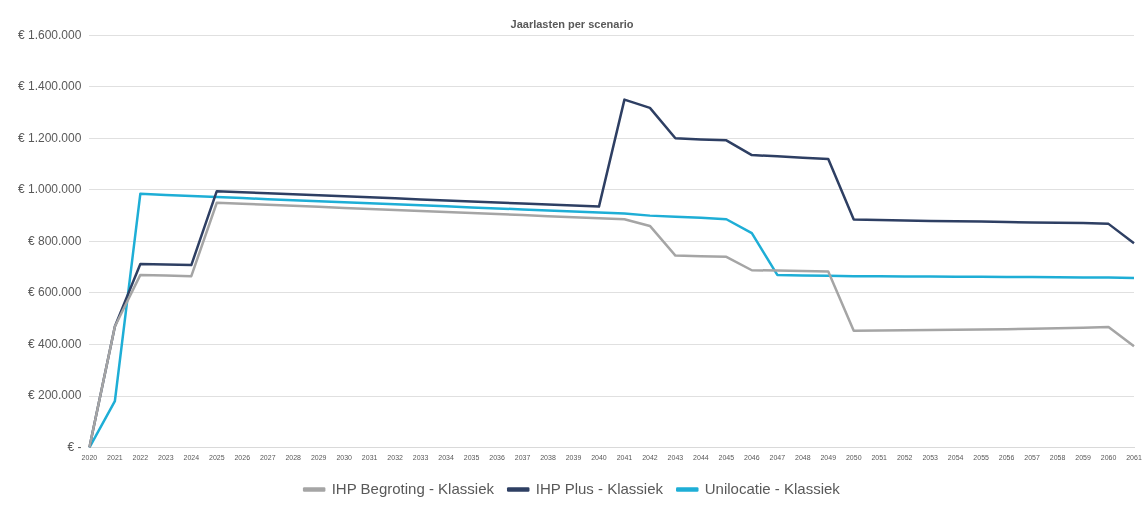  Describe the element at coordinates (572, 23) in the screenshot. I see `chart-title: Jaarlasten per scenario` at that location.